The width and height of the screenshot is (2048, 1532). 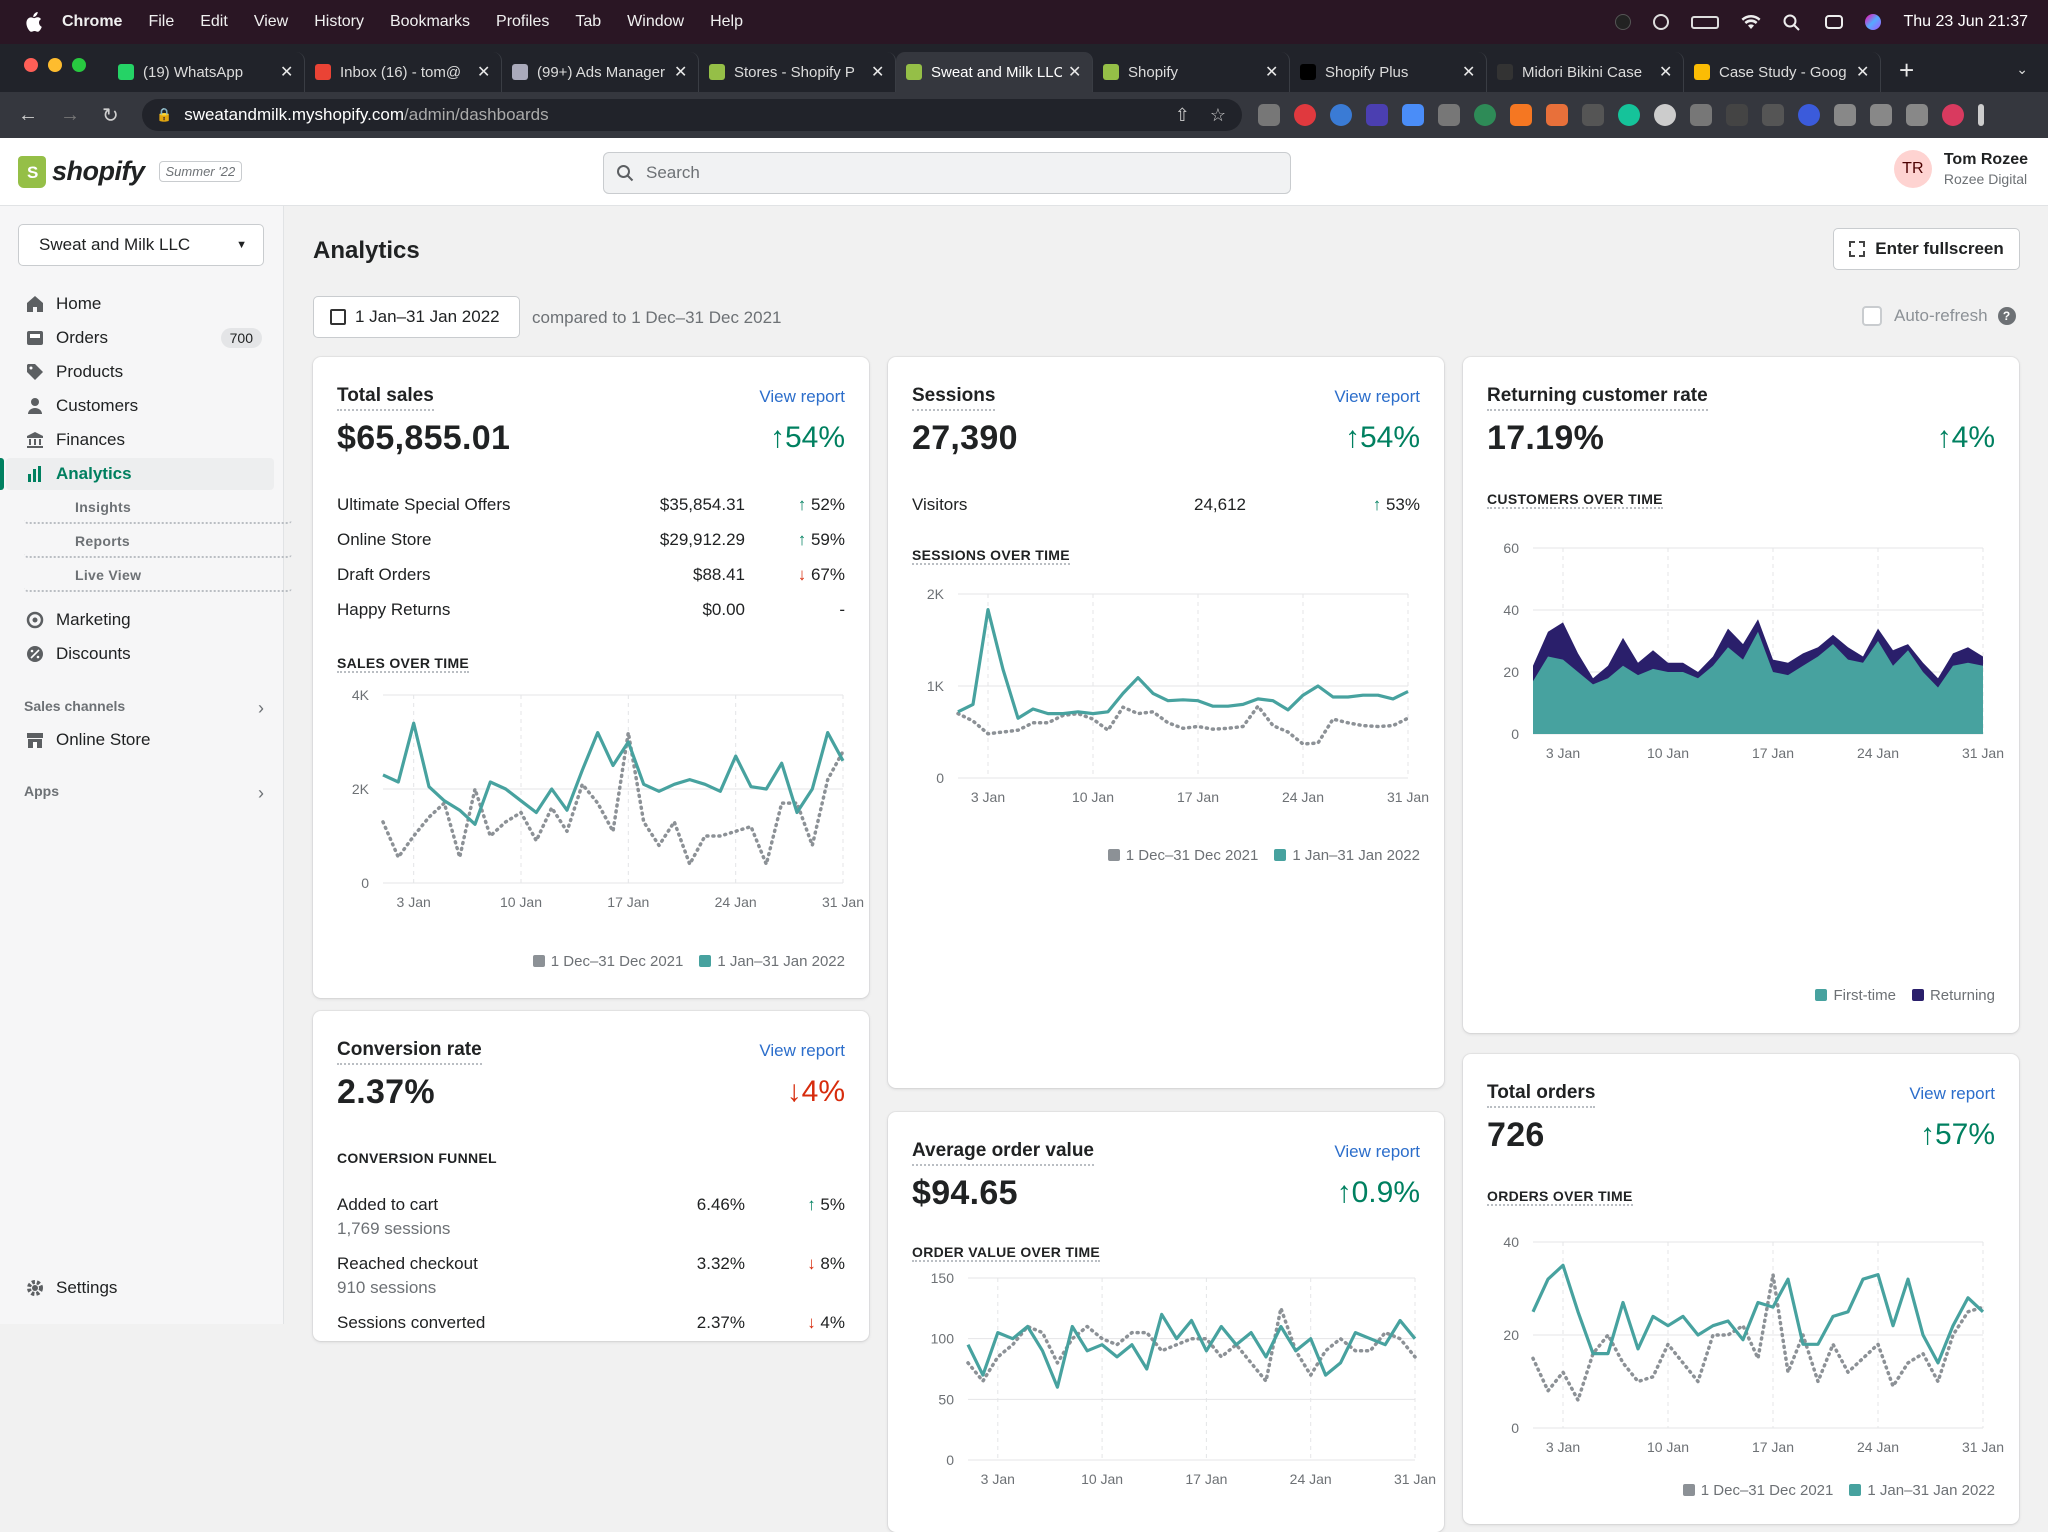 What do you see at coordinates (1872, 316) in the screenshot?
I see `auto-refresh-checkbox` at bounding box center [1872, 316].